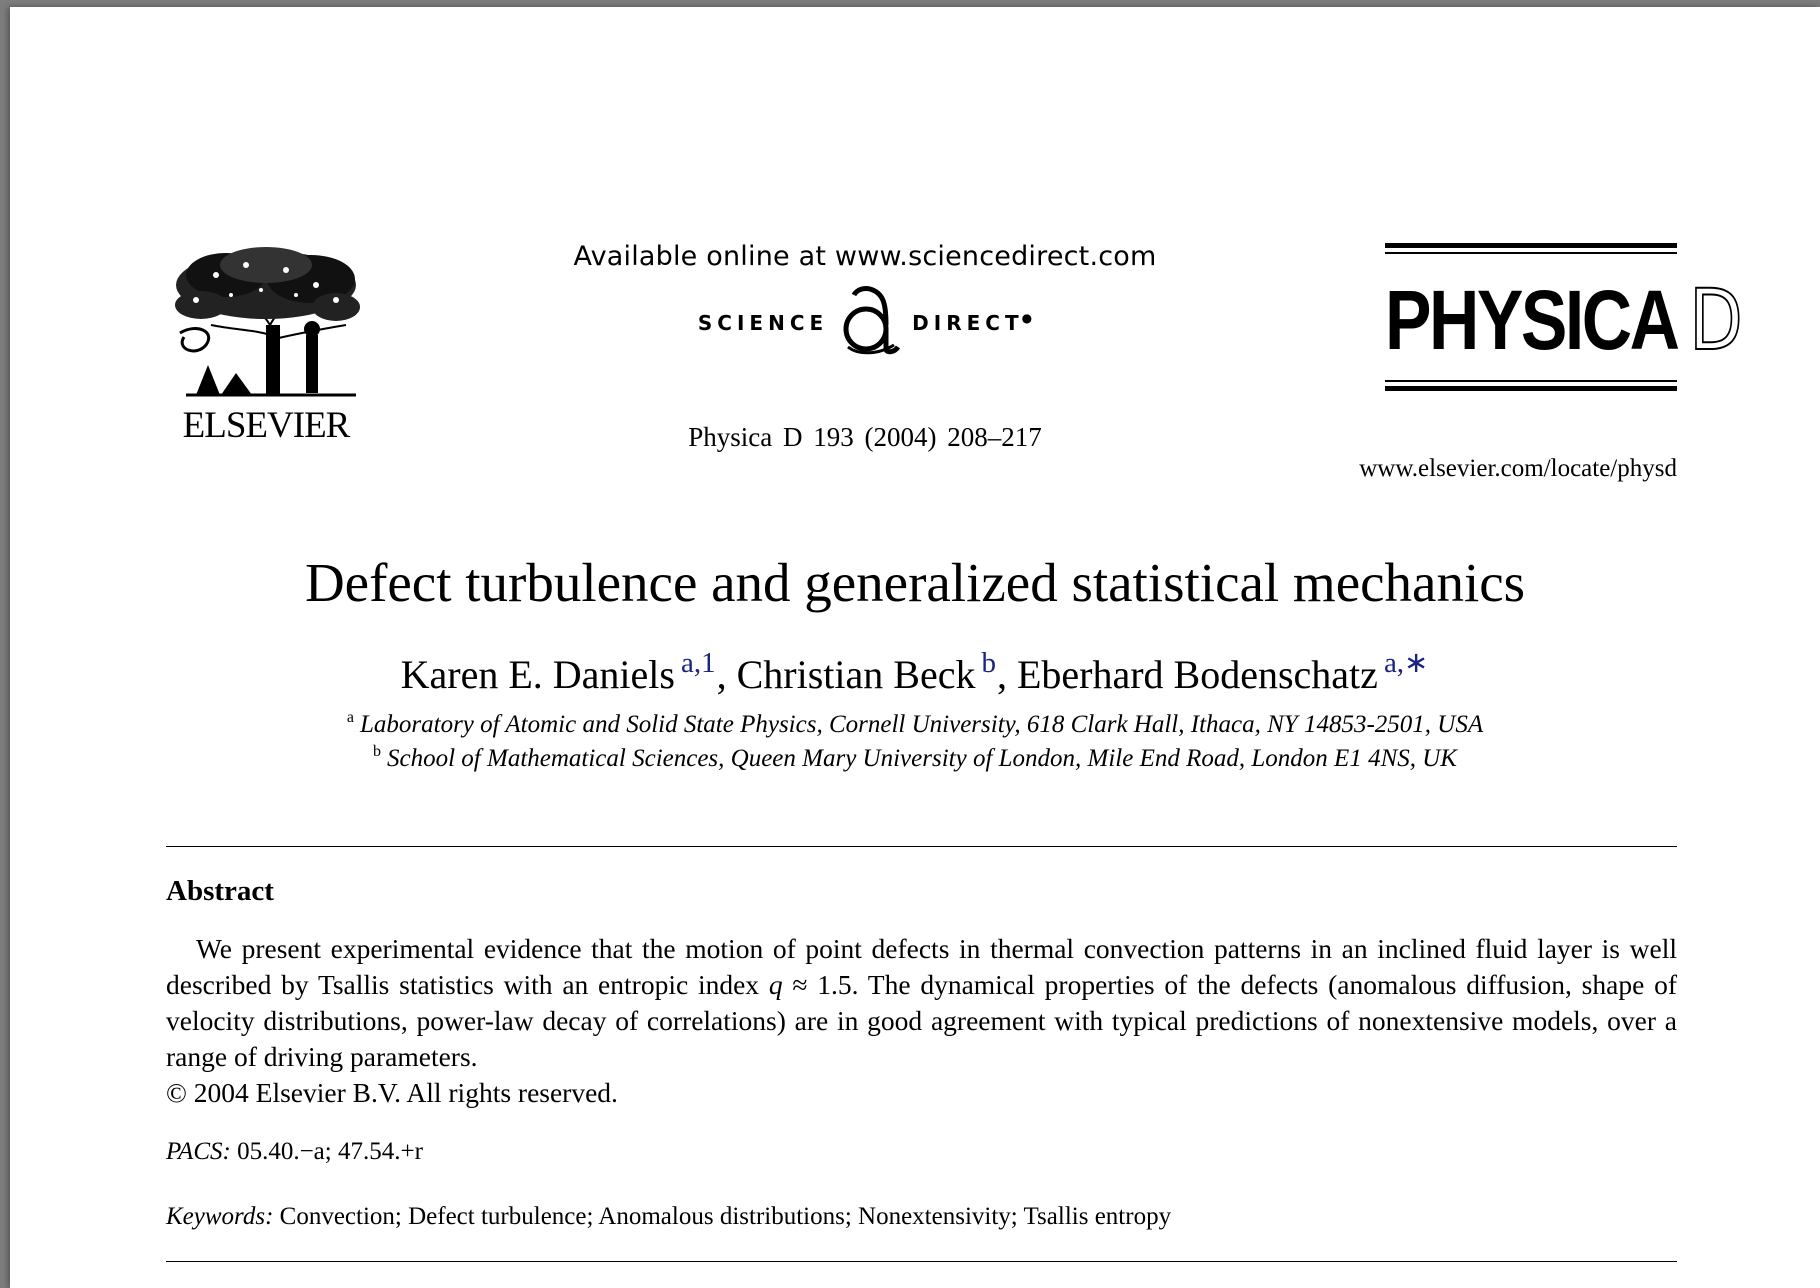 The image size is (1820, 1288). What do you see at coordinates (1197, 674) in the screenshot?
I see `author-name: Eberhard Bodenschatz` at bounding box center [1197, 674].